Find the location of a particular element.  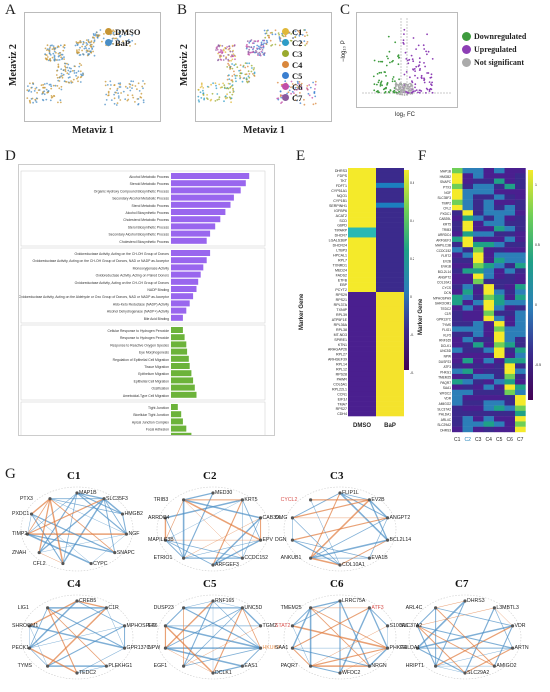

legend-dot is located at coordinates (285, 42).